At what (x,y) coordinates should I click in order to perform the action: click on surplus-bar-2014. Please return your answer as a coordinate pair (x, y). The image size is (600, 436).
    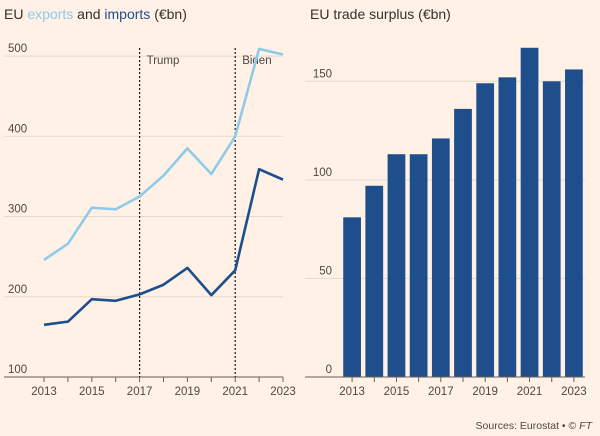
    Looking at the image, I should click on (374, 281).